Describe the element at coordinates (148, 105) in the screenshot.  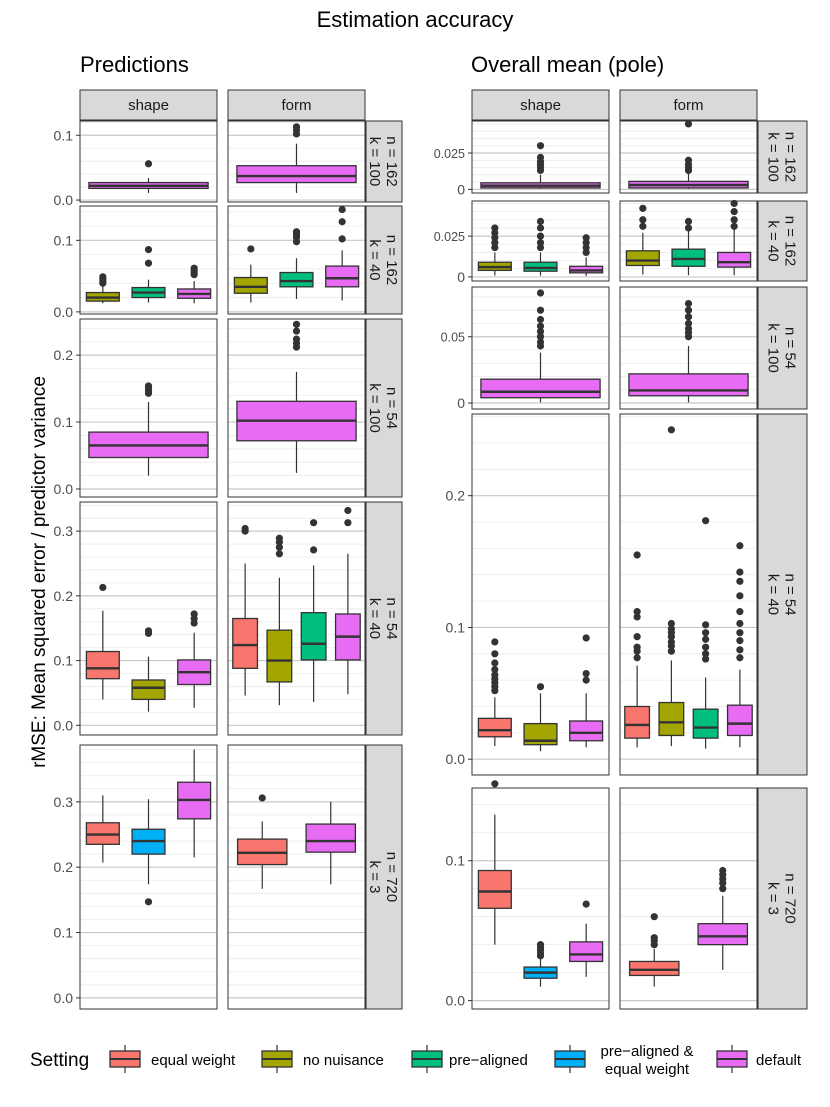
I see `column-strip` at that location.